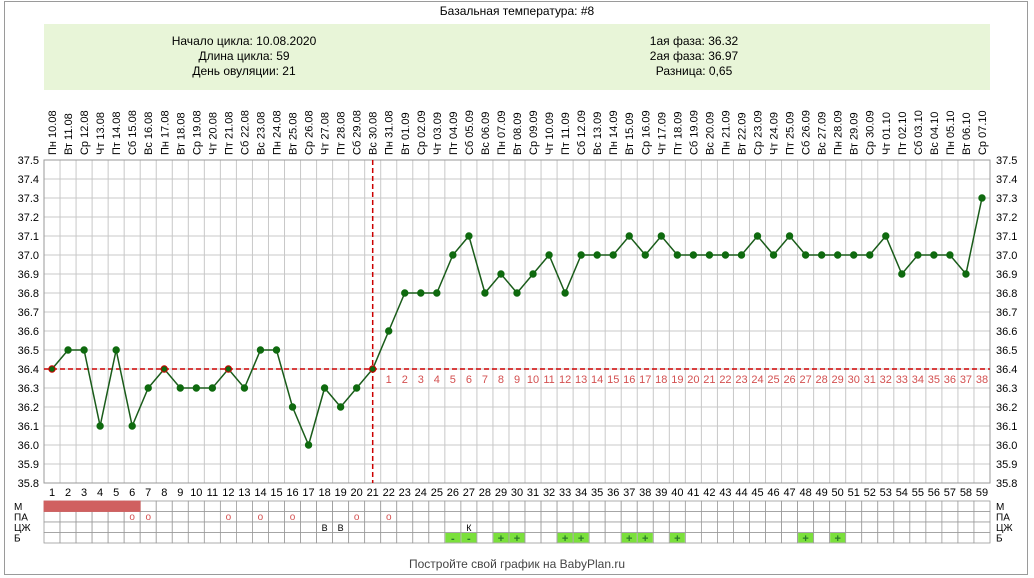 Image resolution: width=1034 pixels, height=578 pixels. I want to click on day-number-label: 5, so click(116, 493).